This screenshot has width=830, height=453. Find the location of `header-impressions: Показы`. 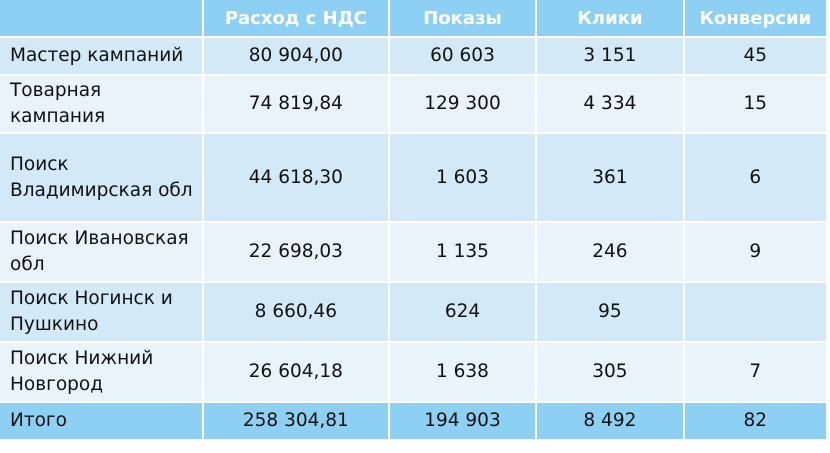

header-impressions: Показы is located at coordinates (462, 18).